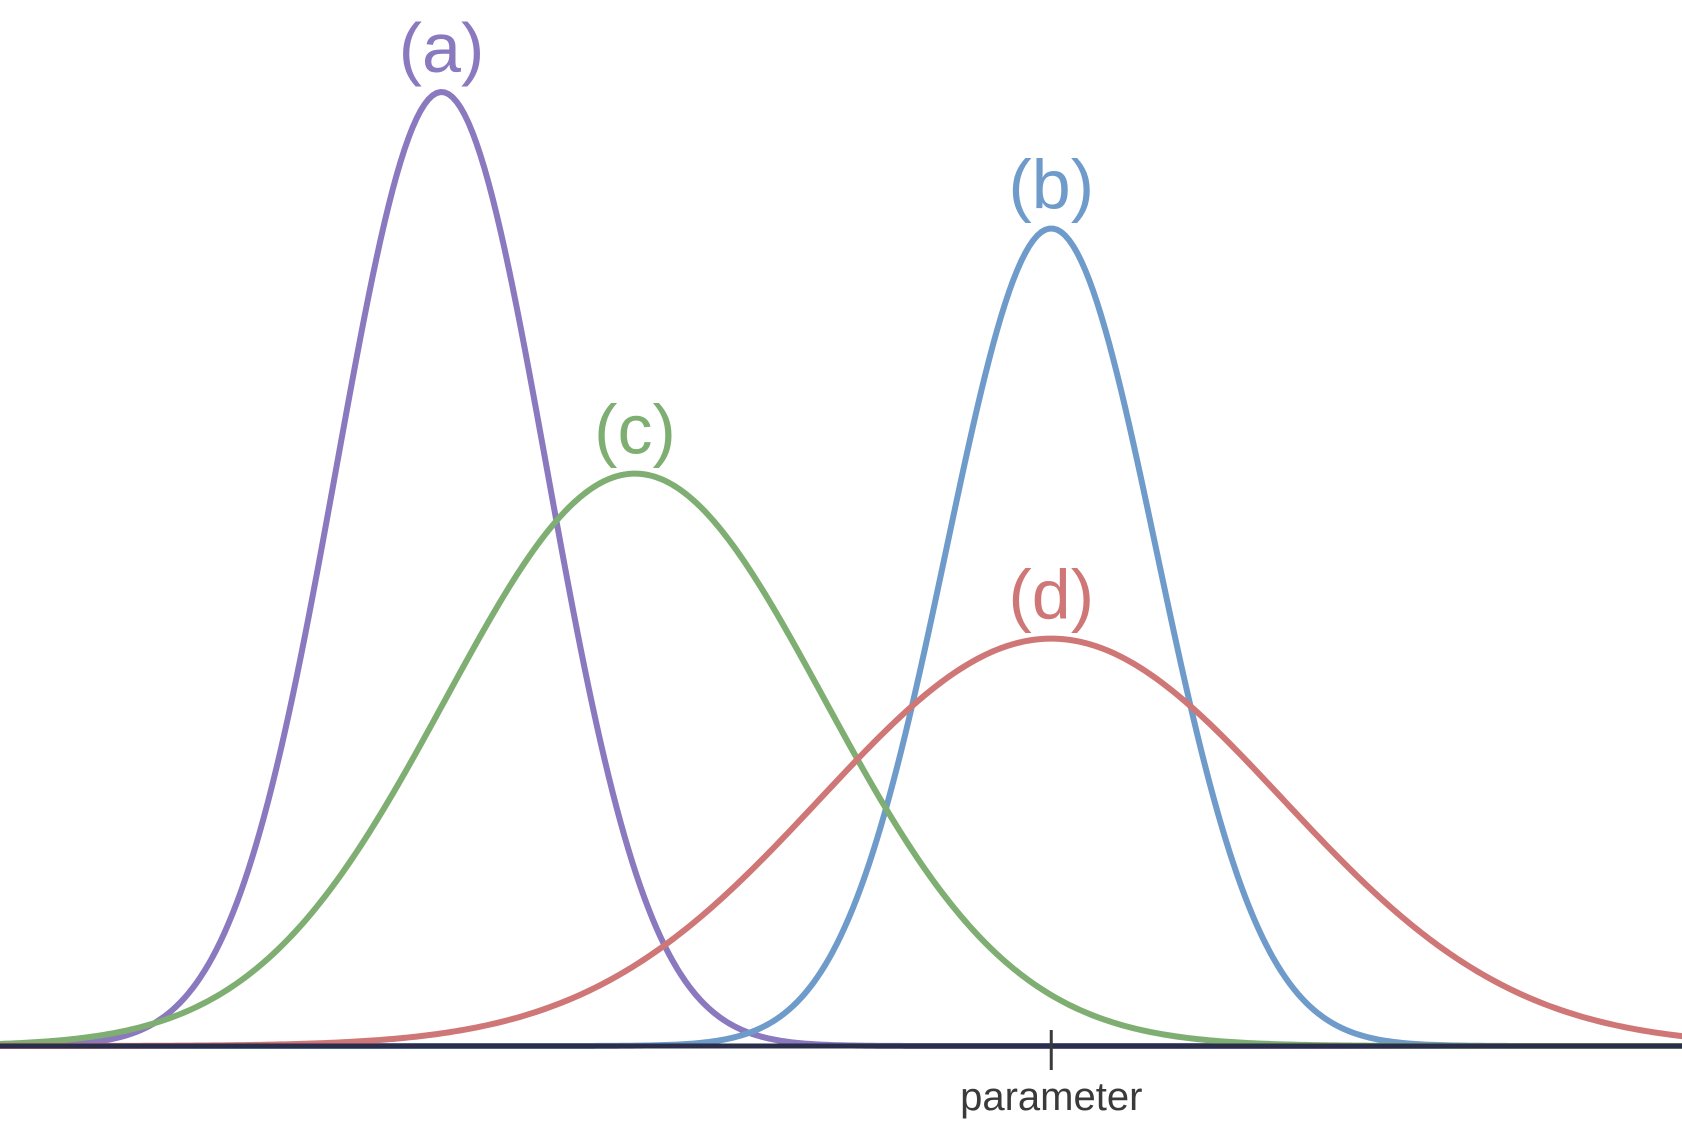  I want to click on curve-label-b: (b), so click(1051, 184).